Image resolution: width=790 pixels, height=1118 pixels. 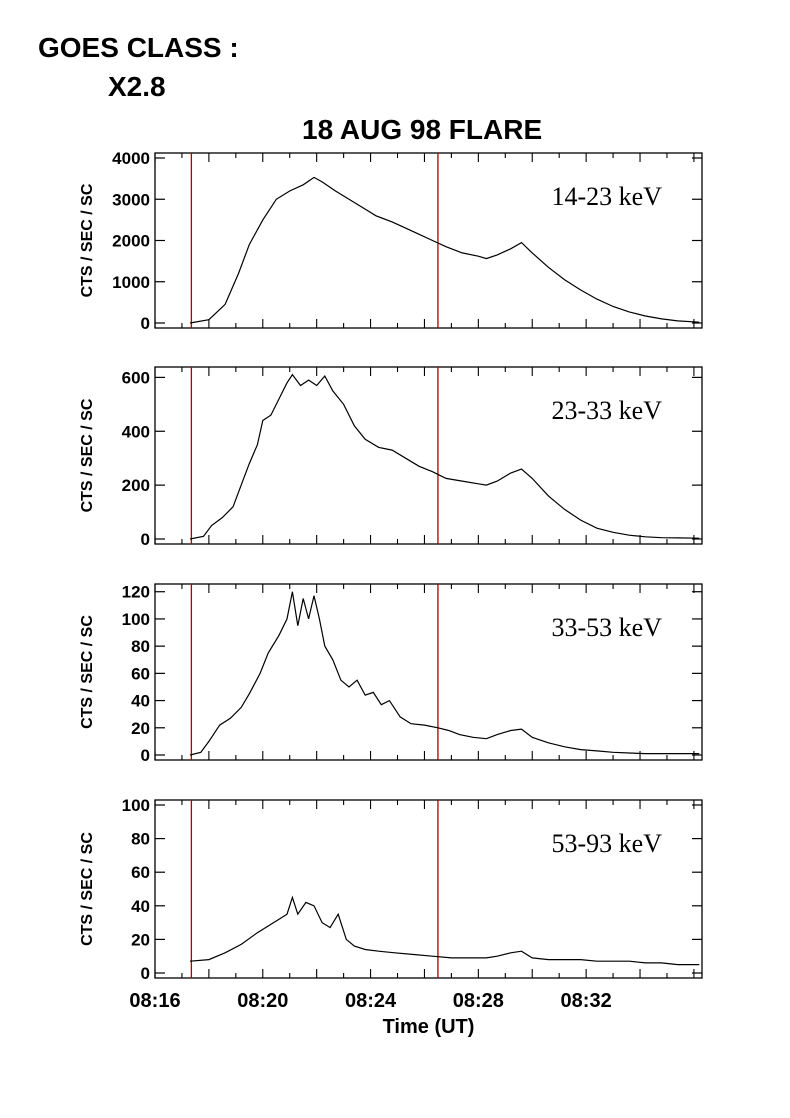 What do you see at coordinates (607, 196) in the screenshot?
I see `energy-band-label: 14-23 keV` at bounding box center [607, 196].